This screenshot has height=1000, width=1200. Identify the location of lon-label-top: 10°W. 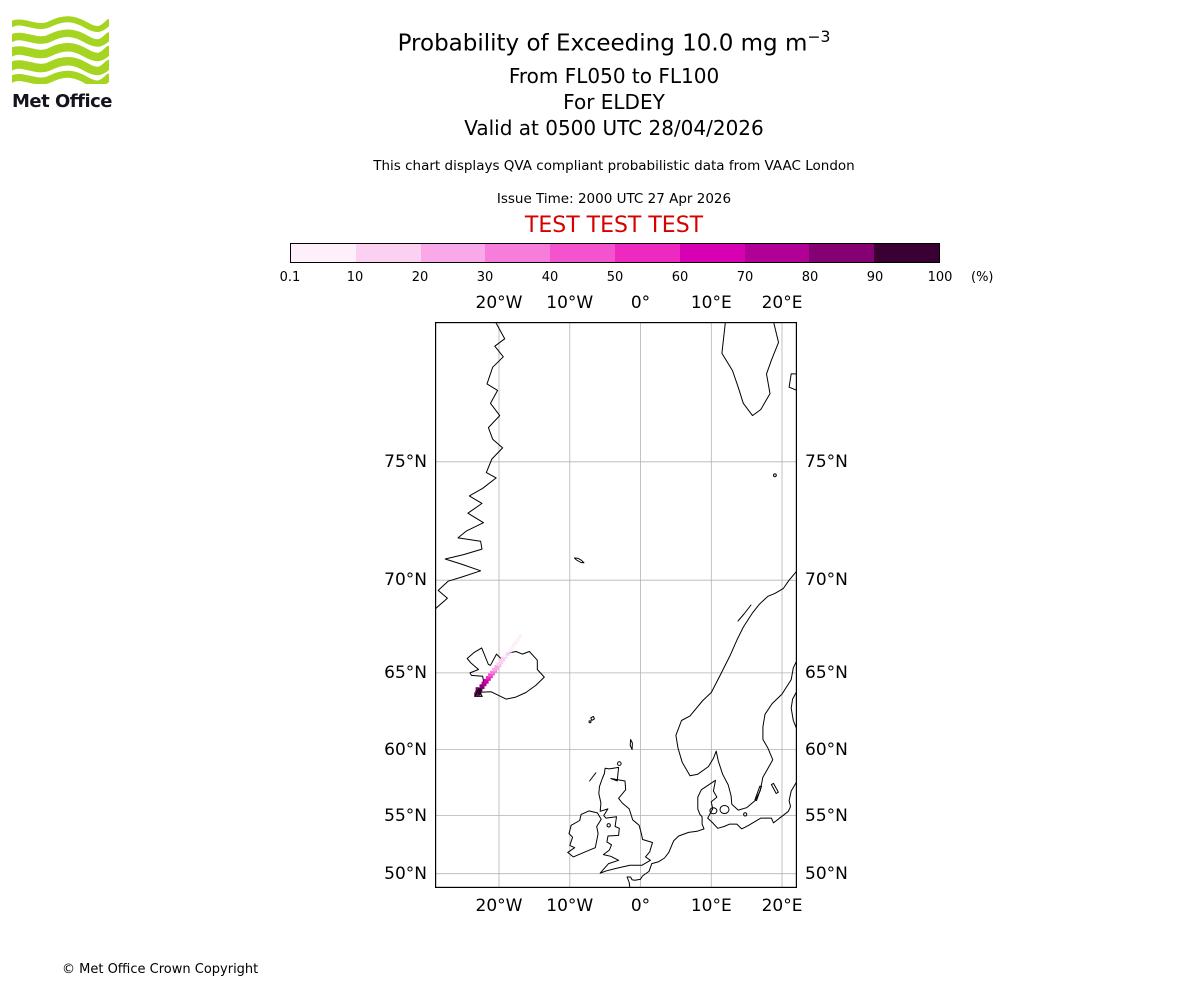
(570, 303).